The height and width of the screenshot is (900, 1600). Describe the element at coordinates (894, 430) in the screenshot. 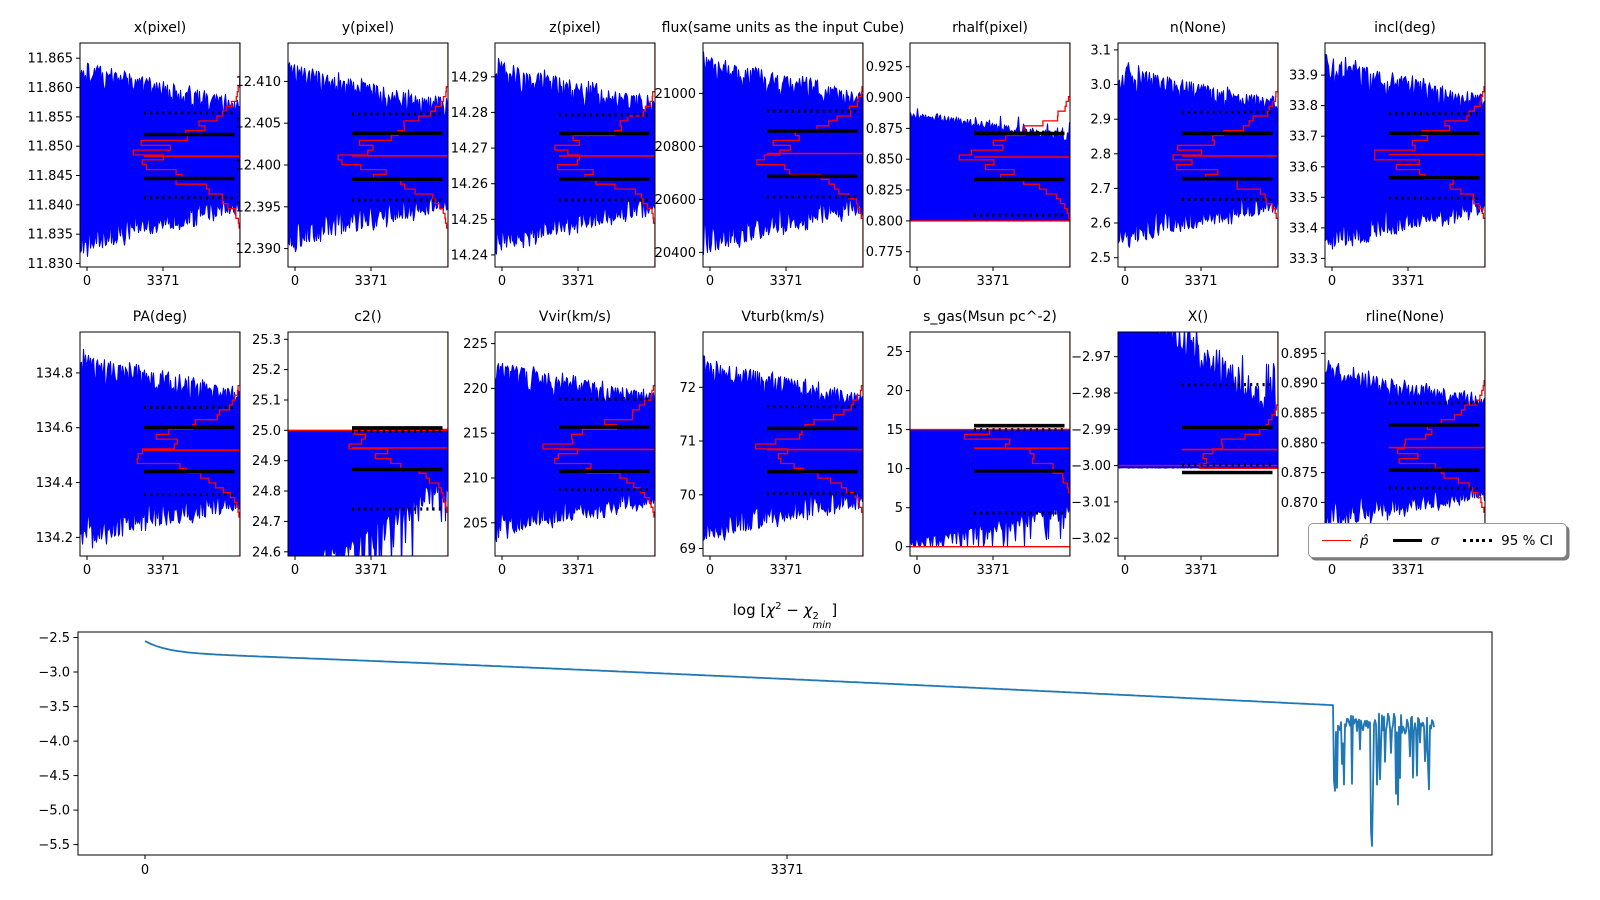

I see `y-tick-label: 15` at that location.